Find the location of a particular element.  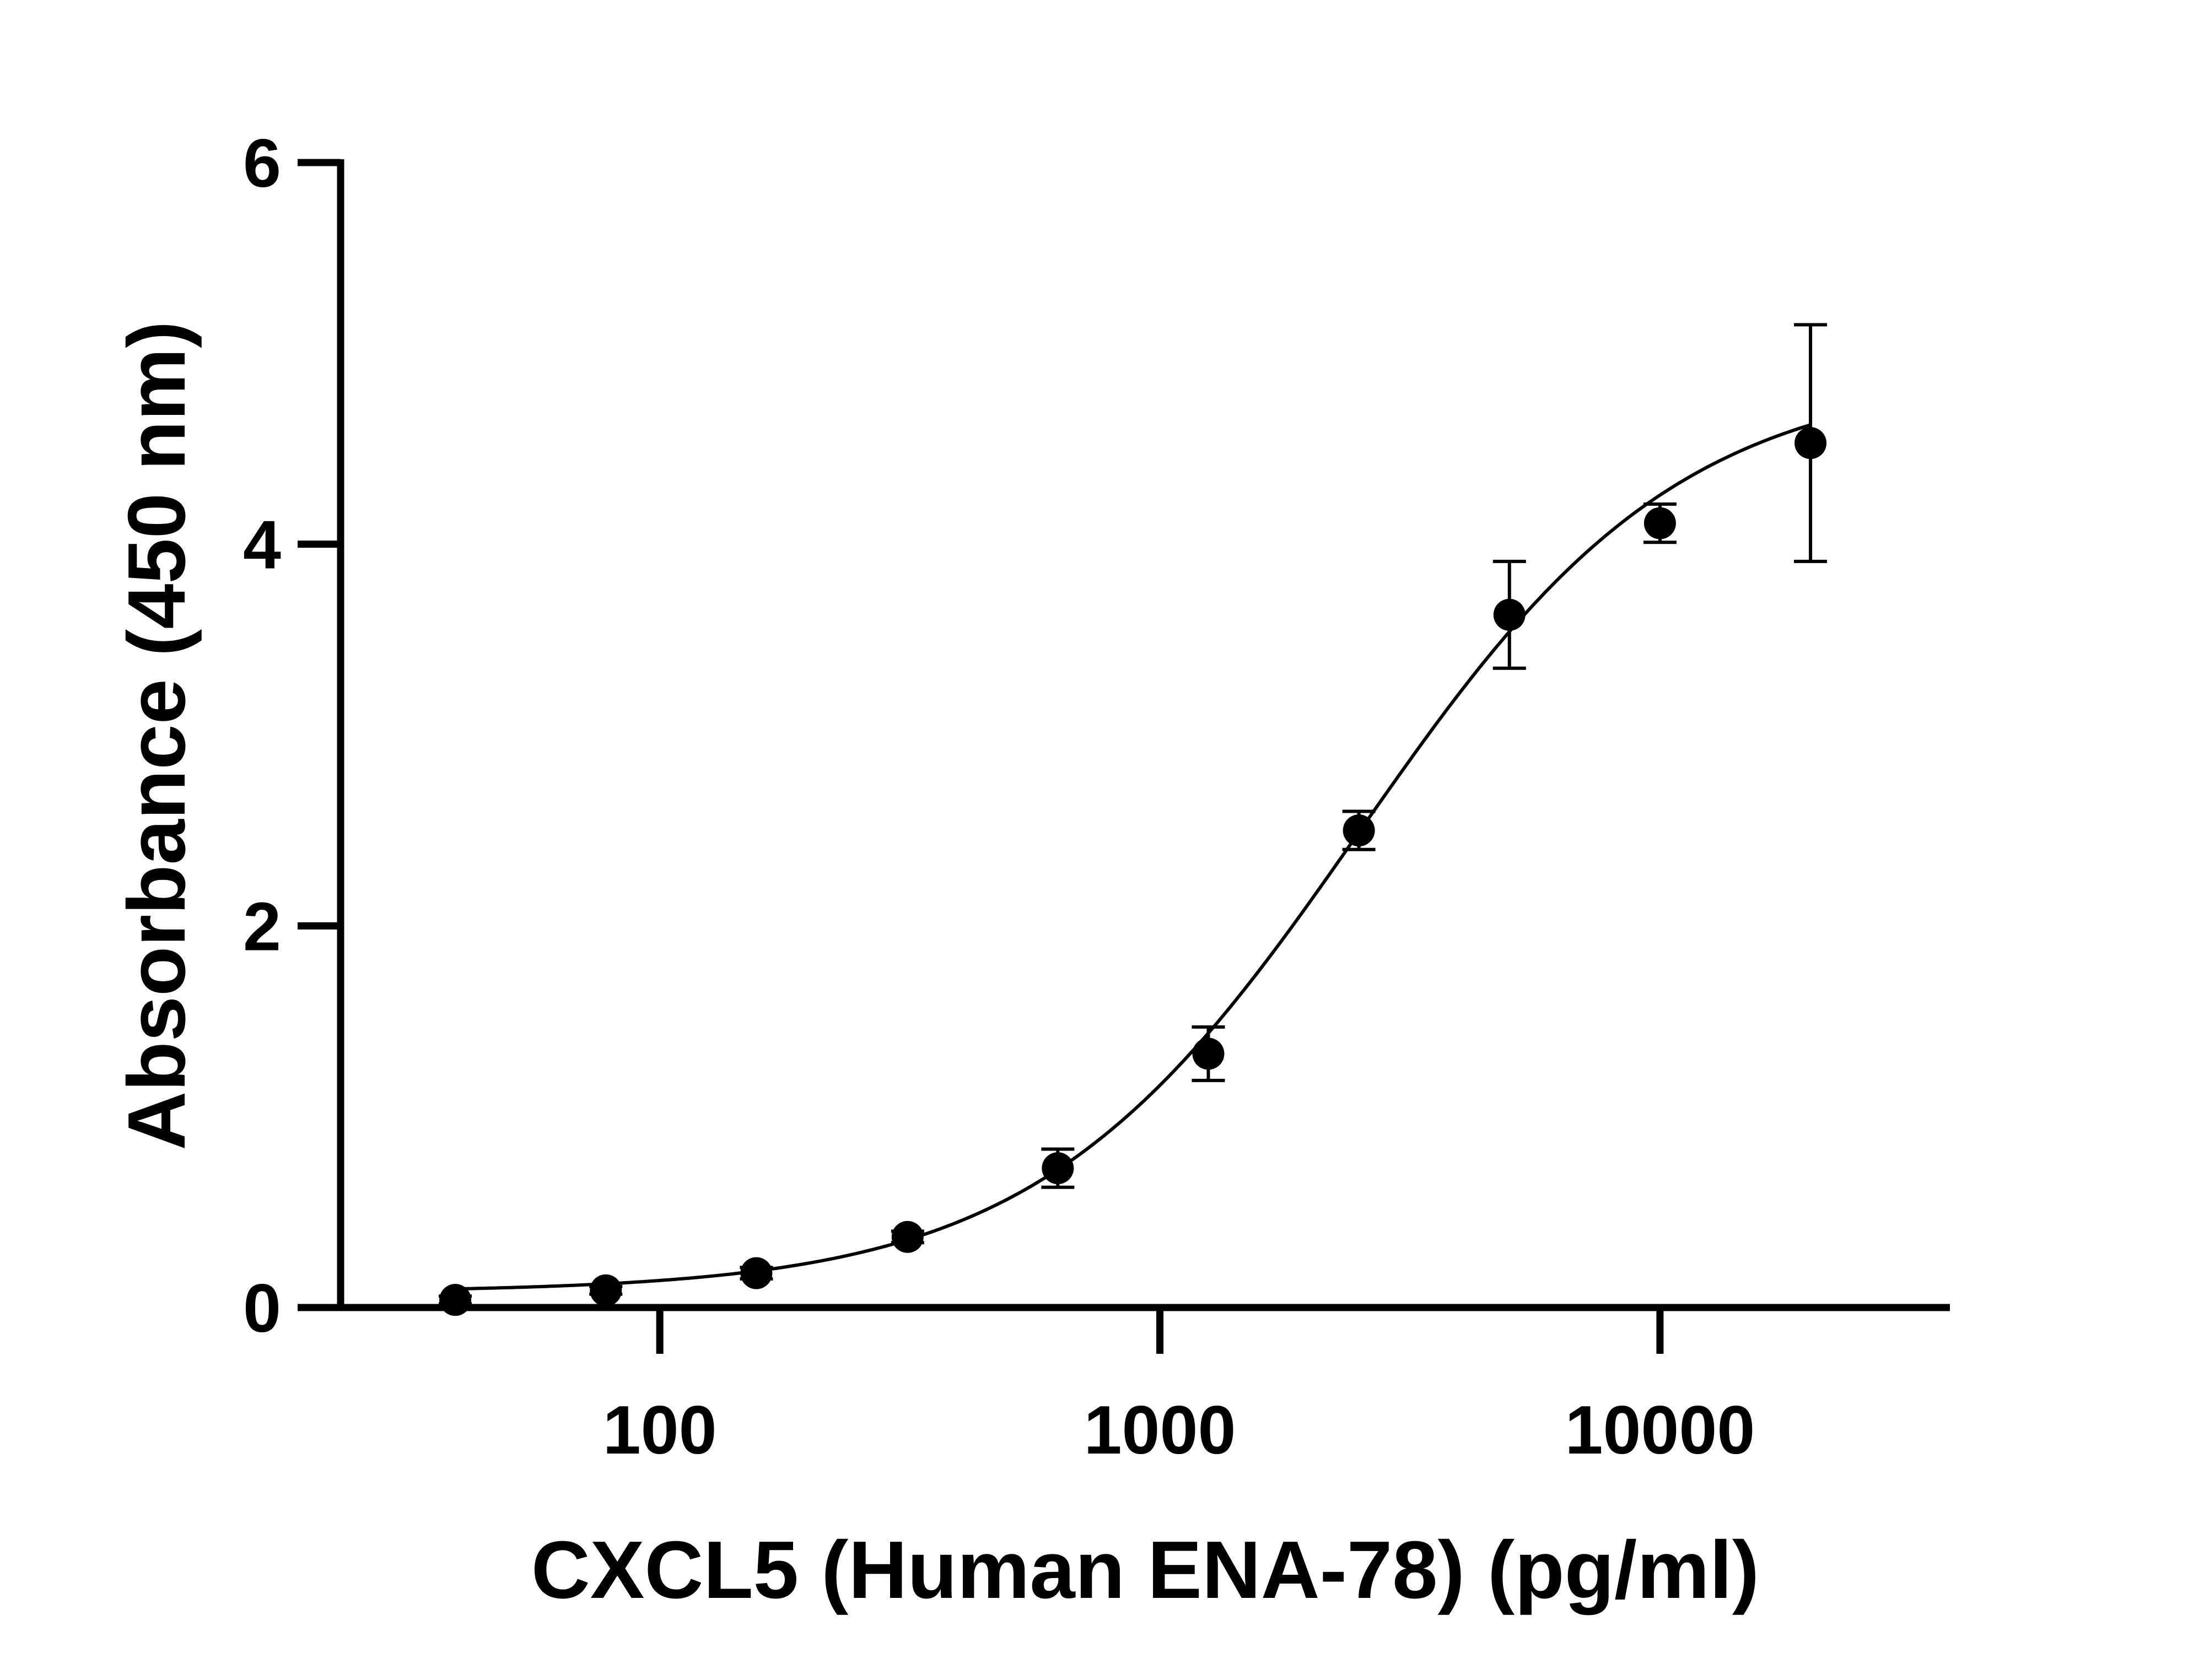

y-ticks: 0 2 4 6 is located at coordinates (292, 736).